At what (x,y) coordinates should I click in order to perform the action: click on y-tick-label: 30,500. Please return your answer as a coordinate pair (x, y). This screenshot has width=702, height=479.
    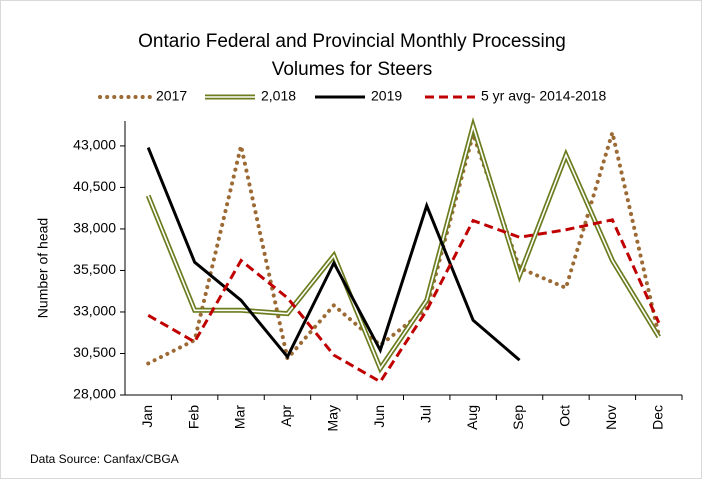
    Looking at the image, I should click on (94, 352).